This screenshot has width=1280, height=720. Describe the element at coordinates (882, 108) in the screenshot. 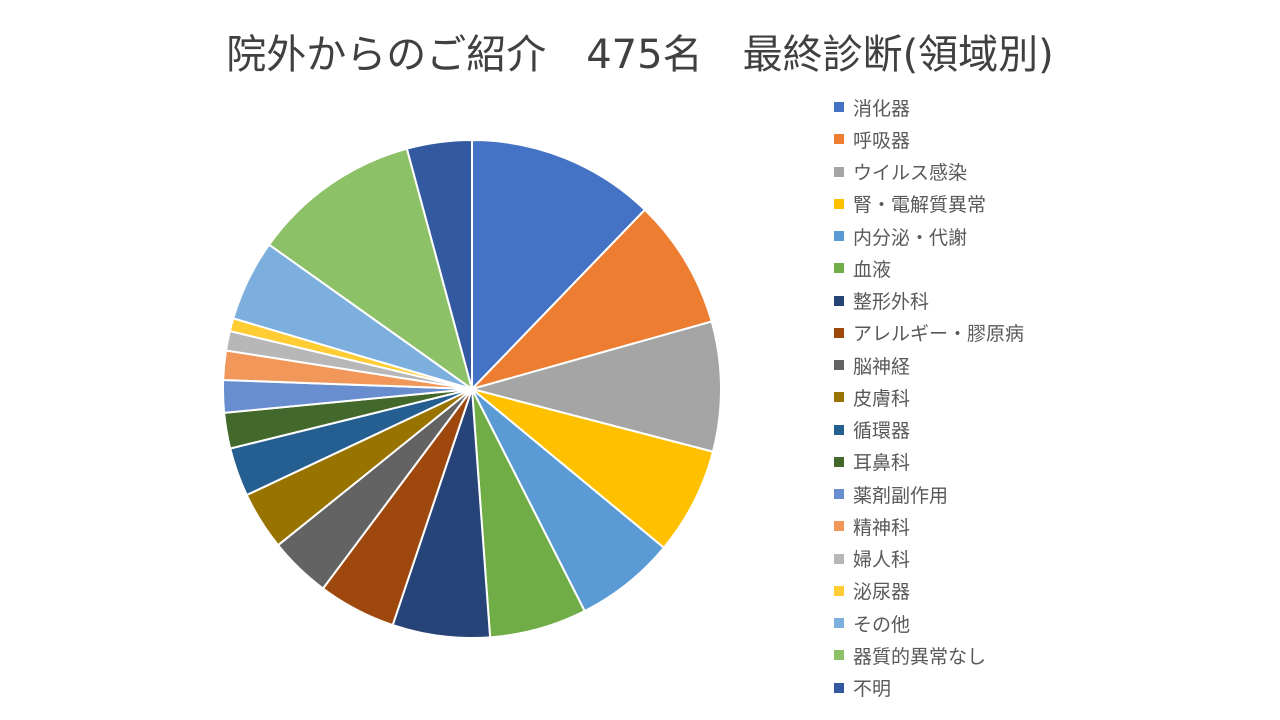

I see `legend-label: 消化器` at that location.